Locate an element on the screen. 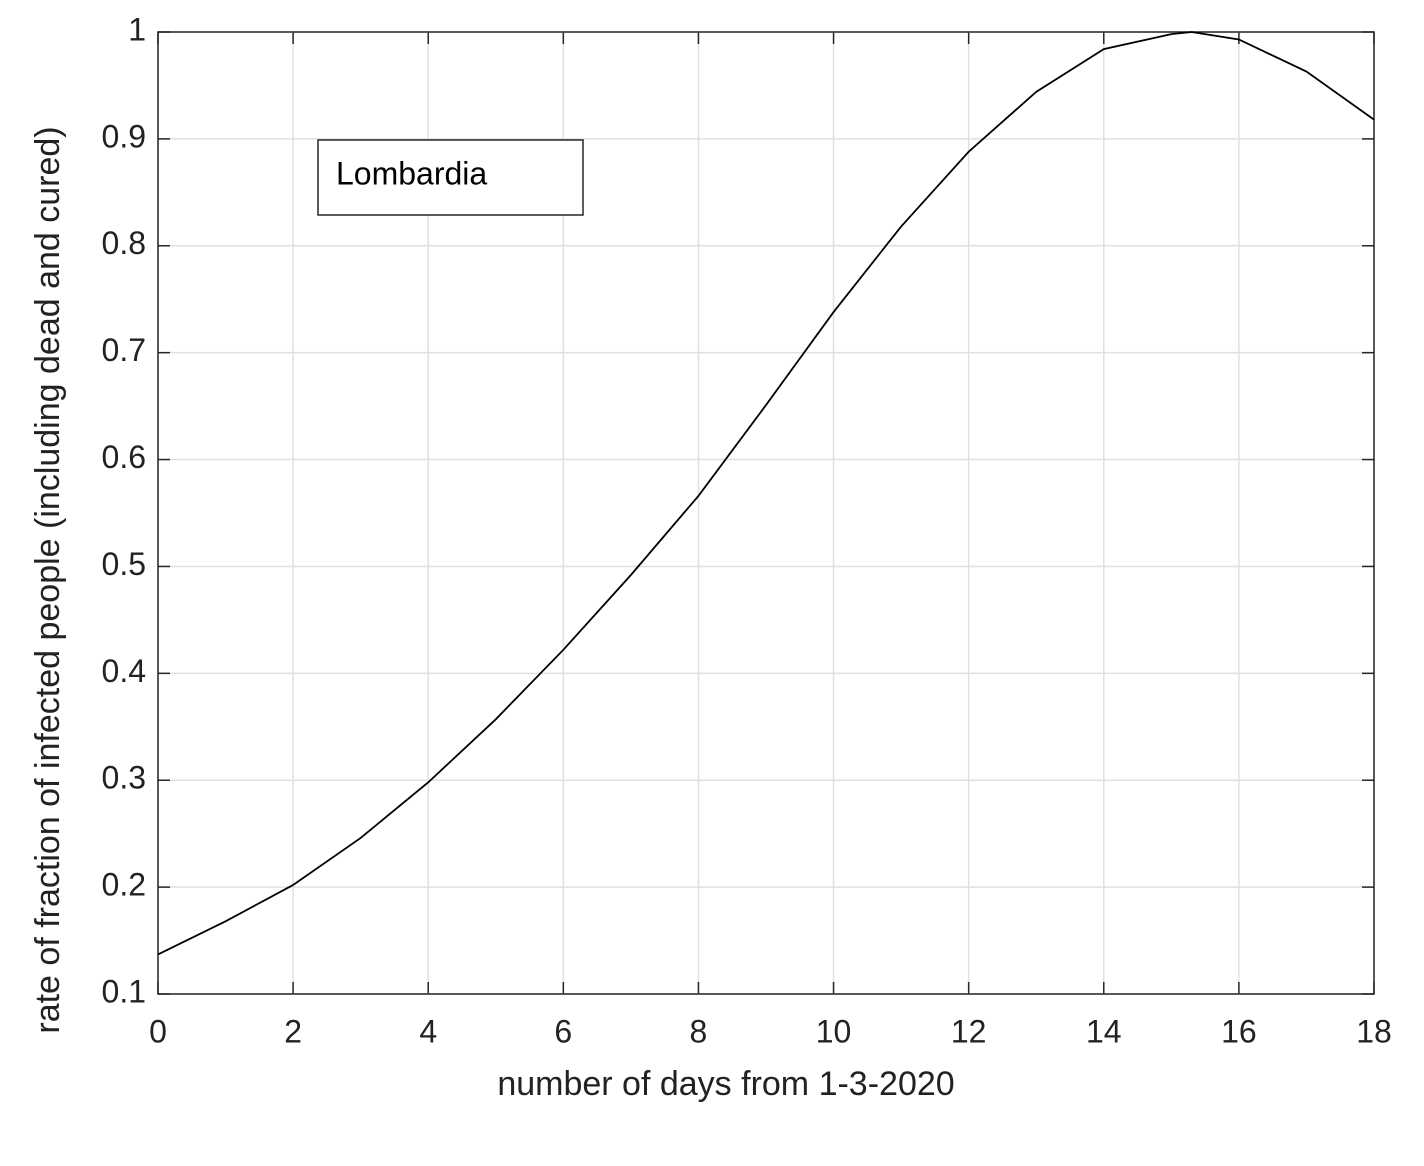 The height and width of the screenshot is (1166, 1424). x-tick-label: 0 is located at coordinates (158, 1031).